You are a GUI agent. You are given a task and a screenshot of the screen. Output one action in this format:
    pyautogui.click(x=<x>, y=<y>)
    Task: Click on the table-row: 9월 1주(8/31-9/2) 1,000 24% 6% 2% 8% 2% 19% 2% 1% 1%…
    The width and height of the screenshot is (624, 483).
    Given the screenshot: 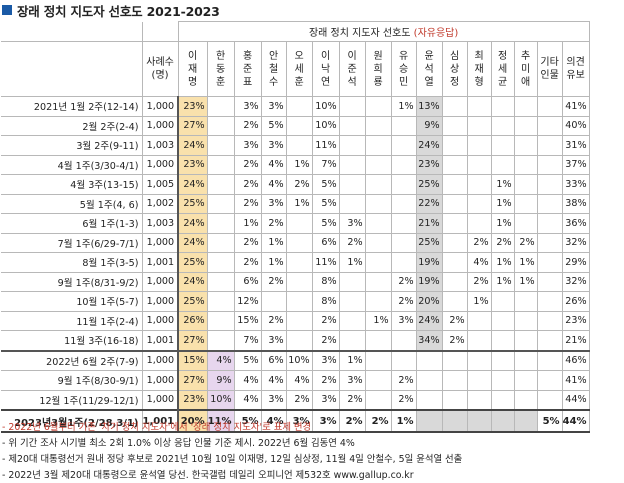 What is the action you would take?
    pyautogui.click(x=295, y=281)
    